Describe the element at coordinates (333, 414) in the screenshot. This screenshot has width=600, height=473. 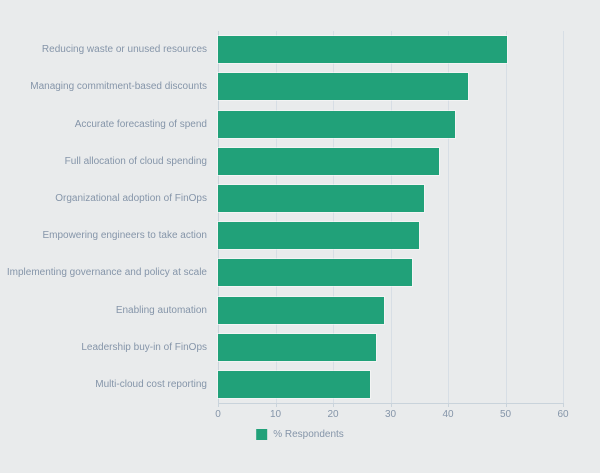
I see `tick-label-x-20: 20` at that location.